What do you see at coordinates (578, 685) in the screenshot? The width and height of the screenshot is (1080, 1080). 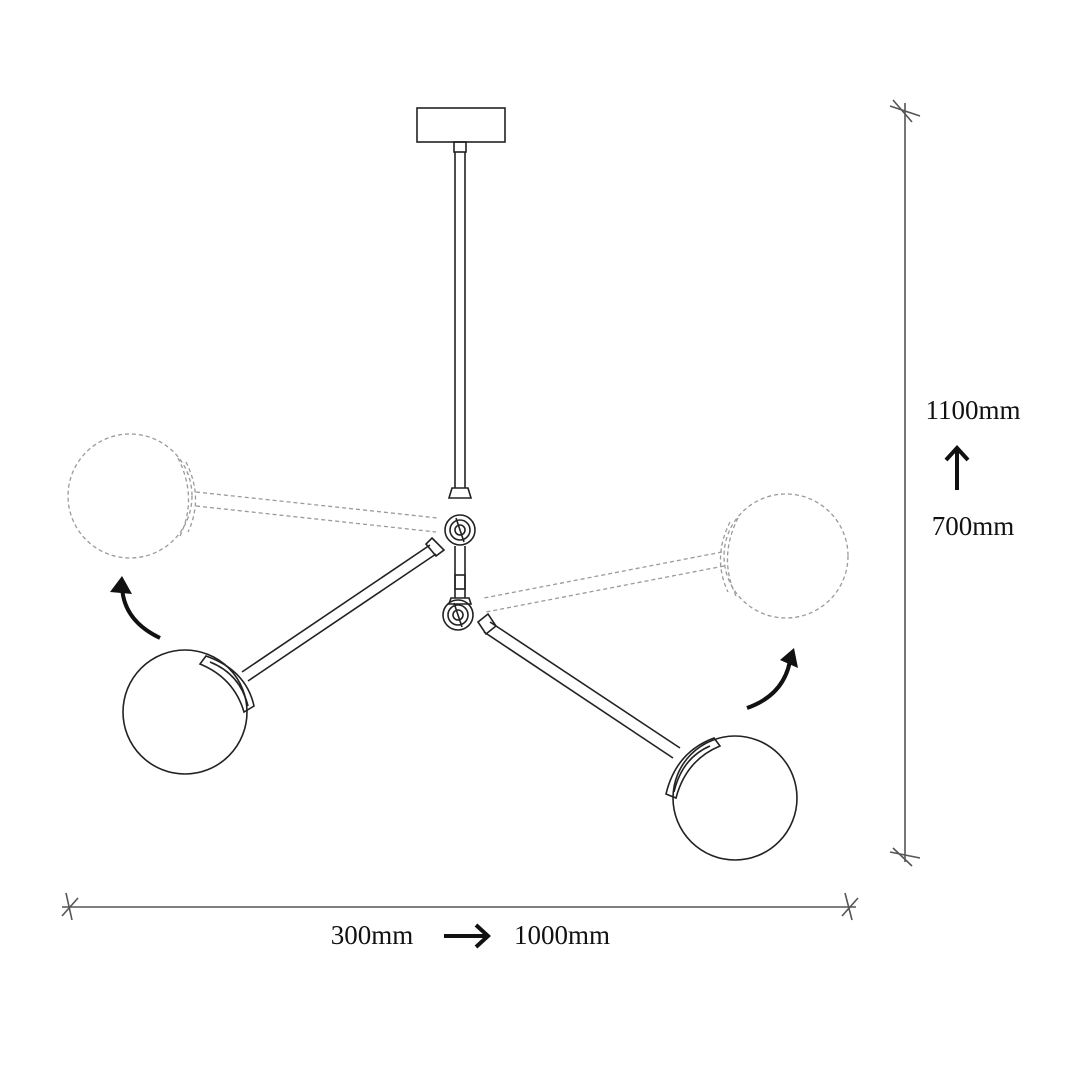 I see `right-arm` at bounding box center [578, 685].